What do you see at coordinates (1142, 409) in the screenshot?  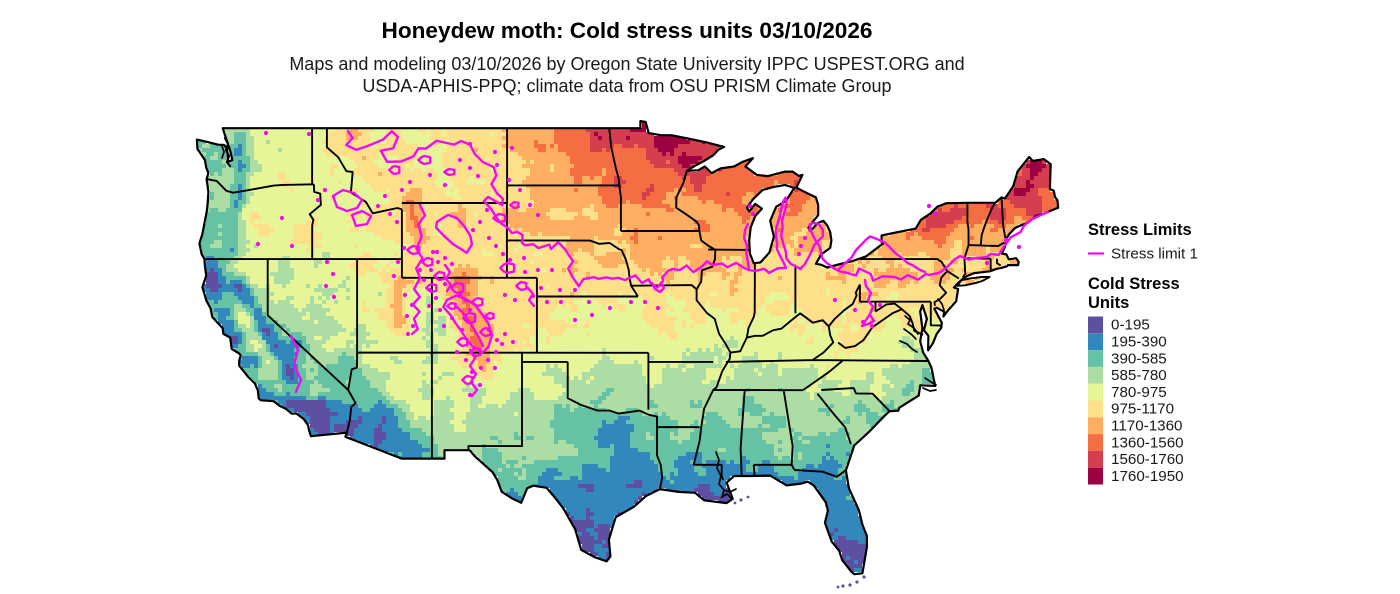 I see `svg-text: 975-1170` at bounding box center [1142, 409].